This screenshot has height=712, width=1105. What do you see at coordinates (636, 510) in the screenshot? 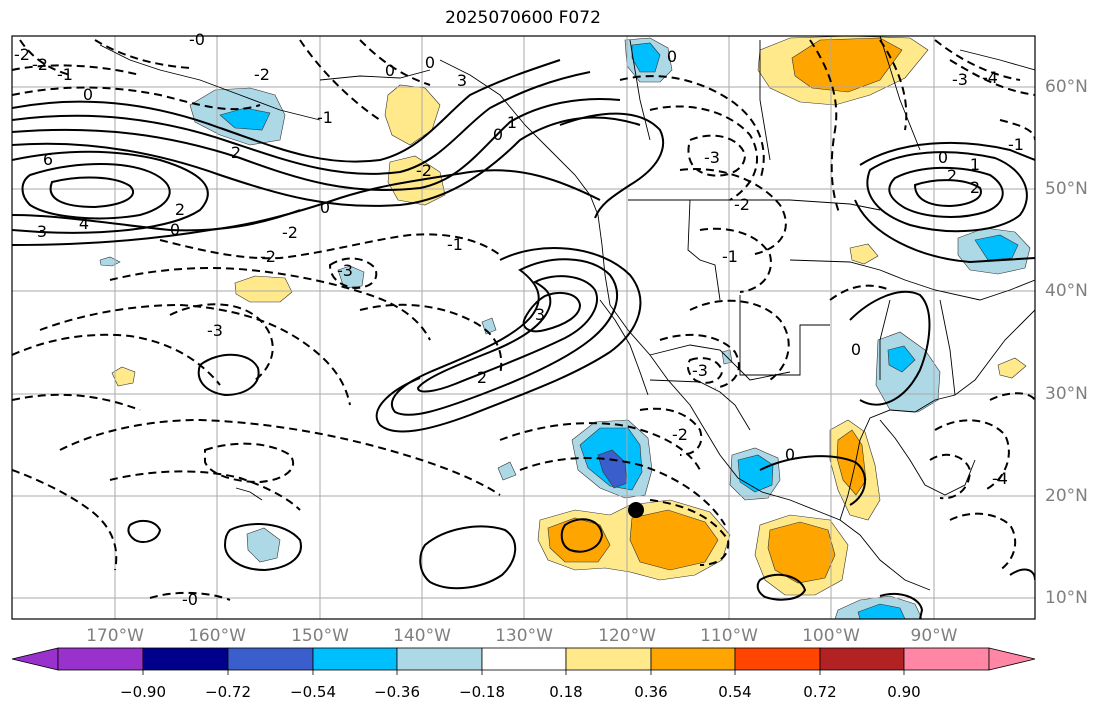
I see `storm-center-marker` at bounding box center [636, 510].